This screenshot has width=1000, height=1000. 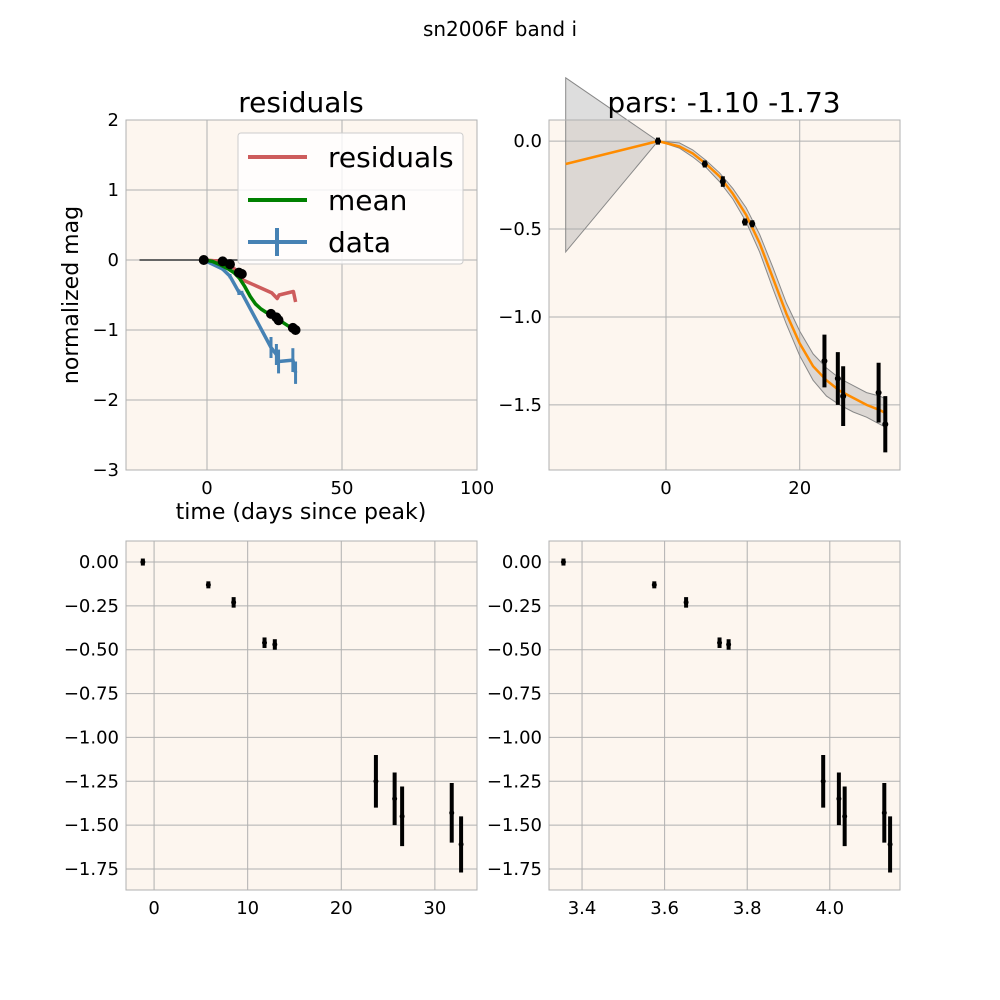 What do you see at coordinates (342, 488) in the screenshot?
I see `x-tick-label: 50` at bounding box center [342, 488].